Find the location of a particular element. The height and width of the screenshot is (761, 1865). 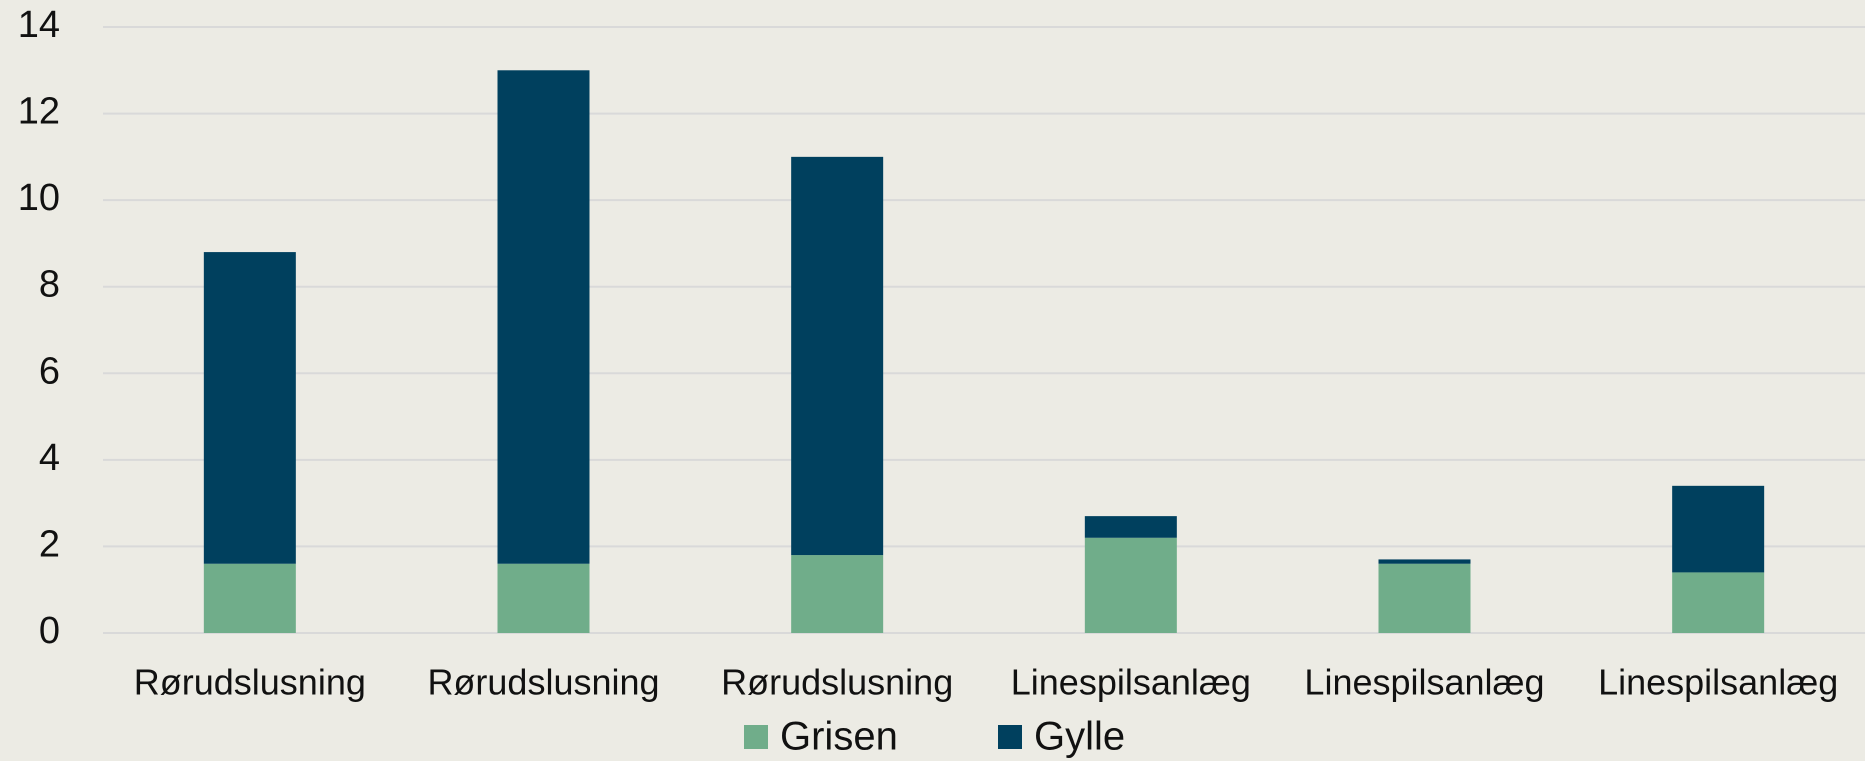

y-tick-label: 2 is located at coordinates (49, 544).